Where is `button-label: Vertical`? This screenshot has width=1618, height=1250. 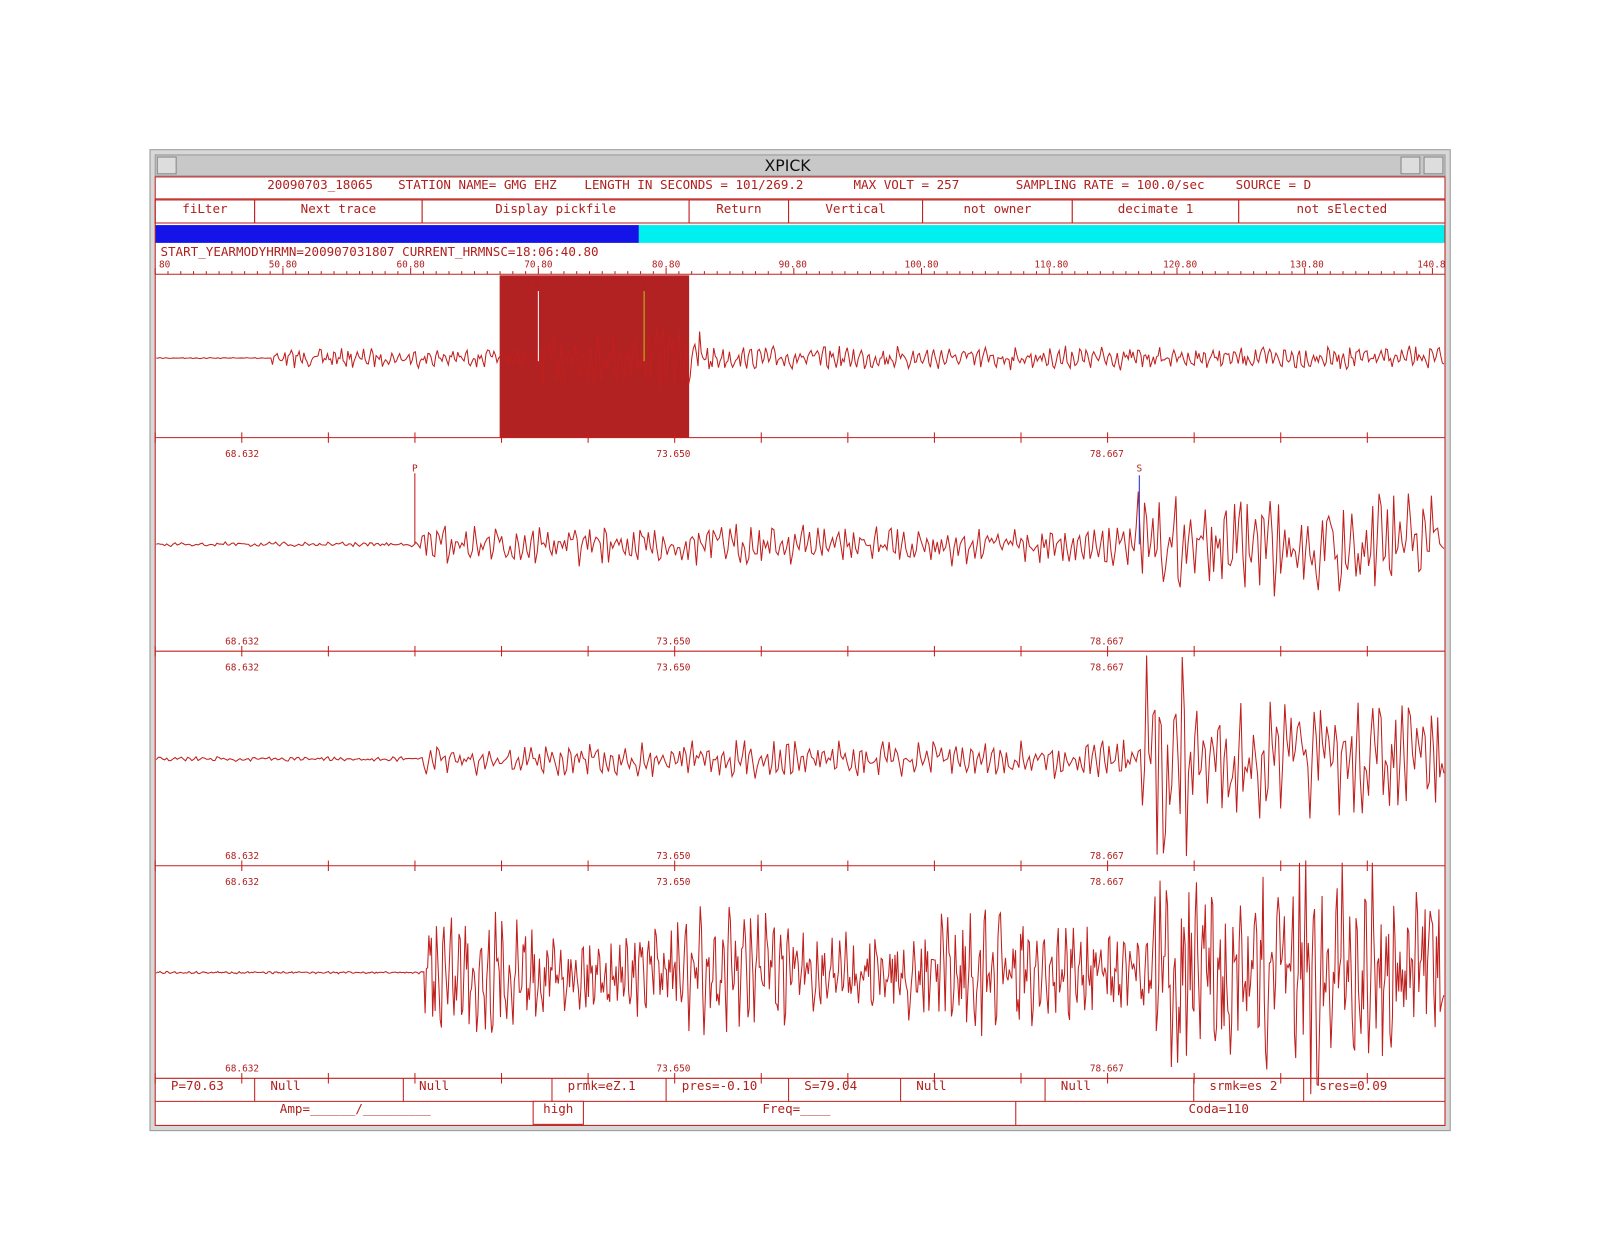
button-label: Vertical is located at coordinates (855, 208).